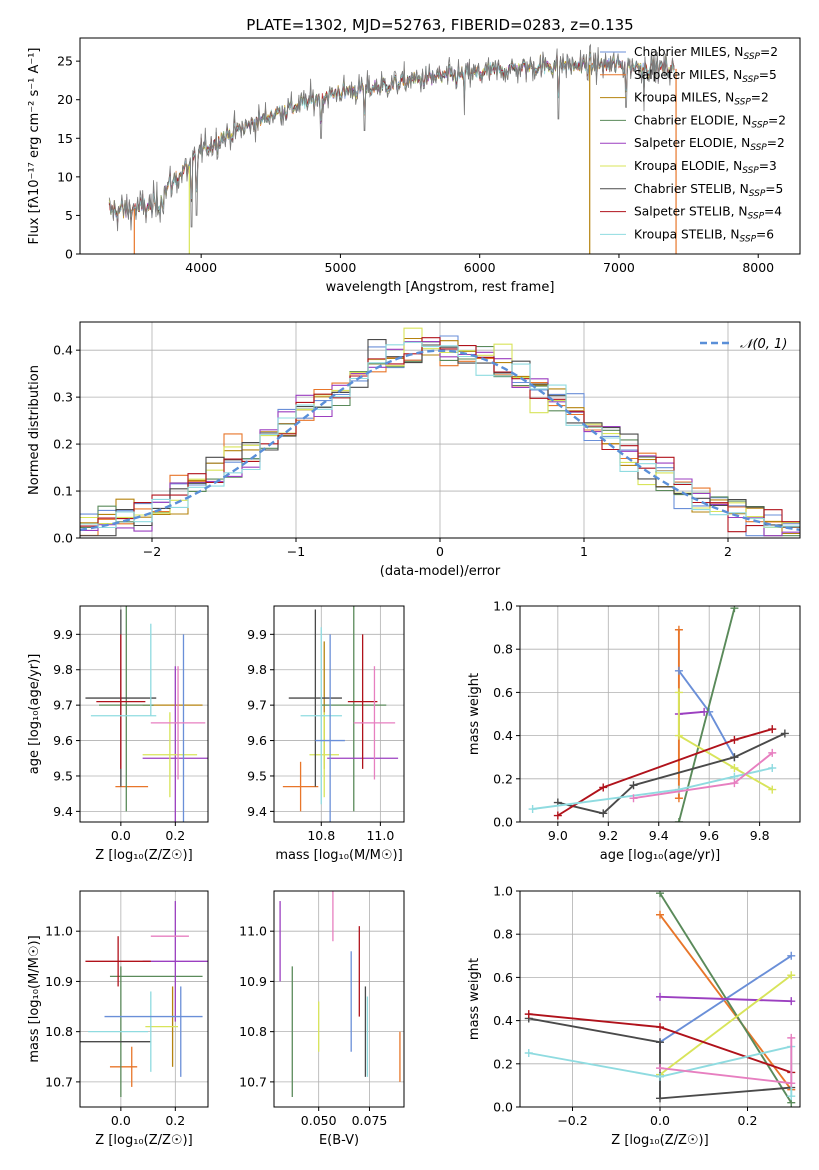 This screenshot has height=1170, width=819. I want to click on x-tick-label: −0.2, so click(572, 1120).